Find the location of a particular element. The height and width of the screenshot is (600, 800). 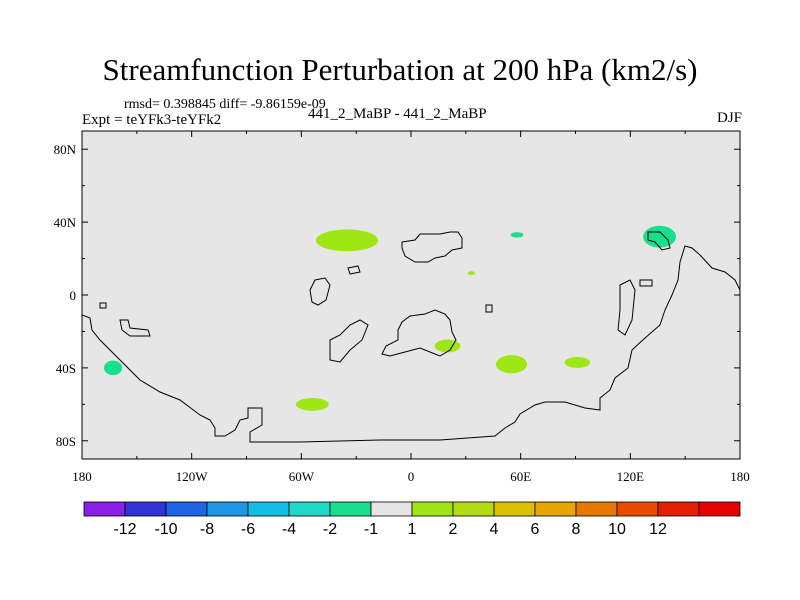

coastline-island-b is located at coordinates (349, 341).